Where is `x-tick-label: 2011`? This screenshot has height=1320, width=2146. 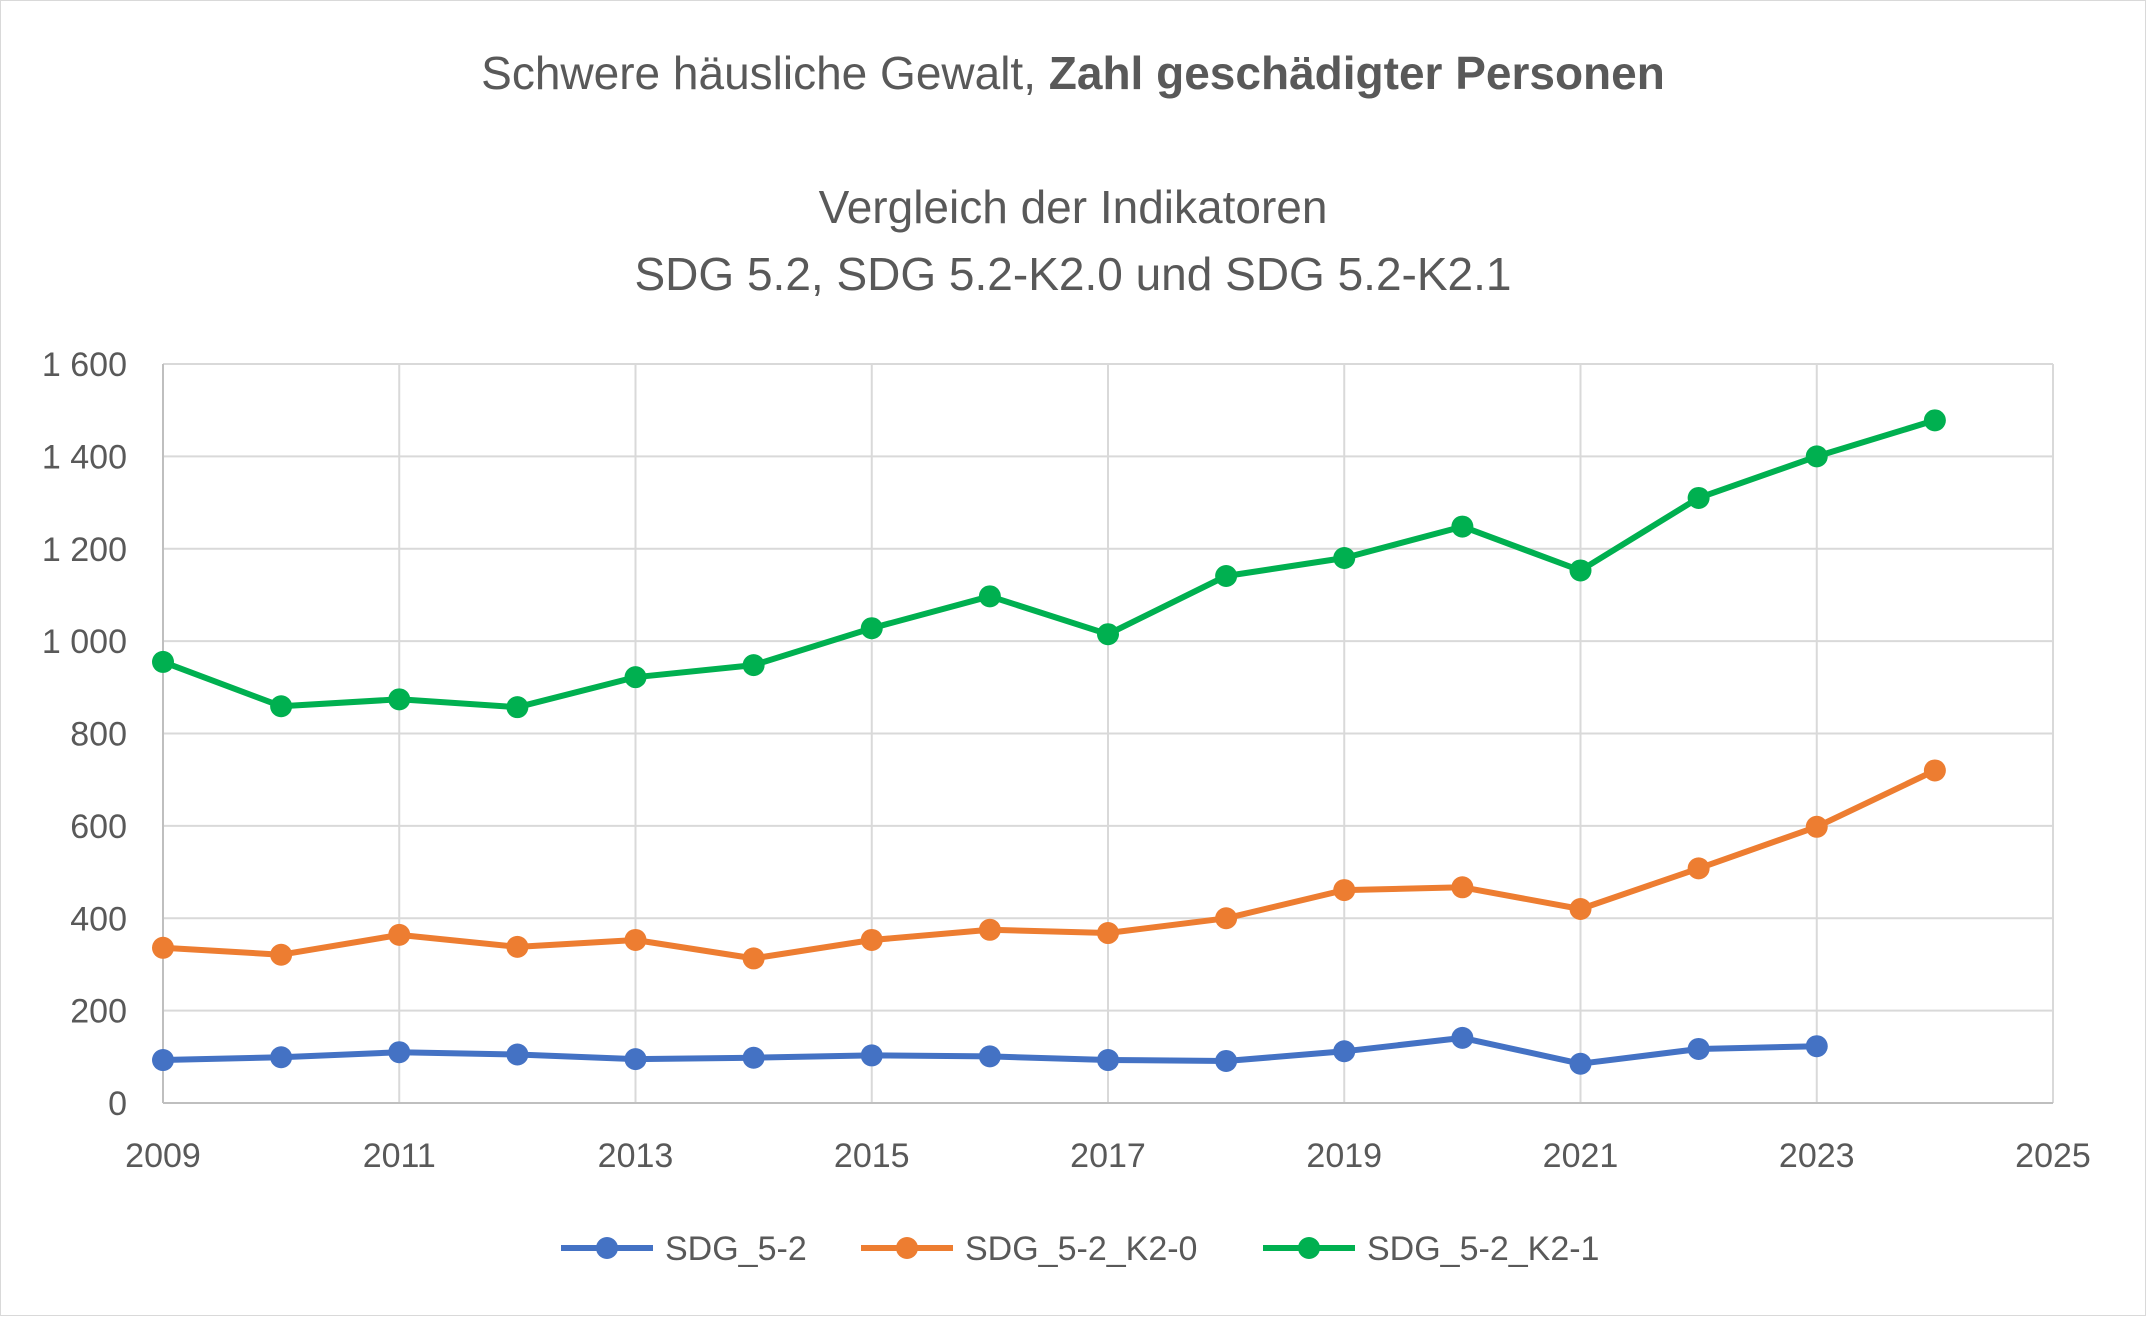
x-tick-label: 2011 is located at coordinates (399, 1156).